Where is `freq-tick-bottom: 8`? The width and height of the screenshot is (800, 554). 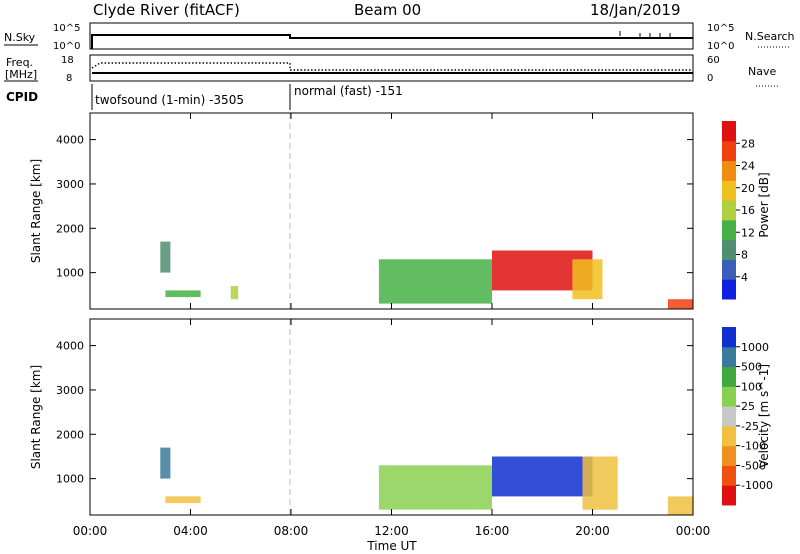 freq-tick-bottom: 8 is located at coordinates (69, 78).